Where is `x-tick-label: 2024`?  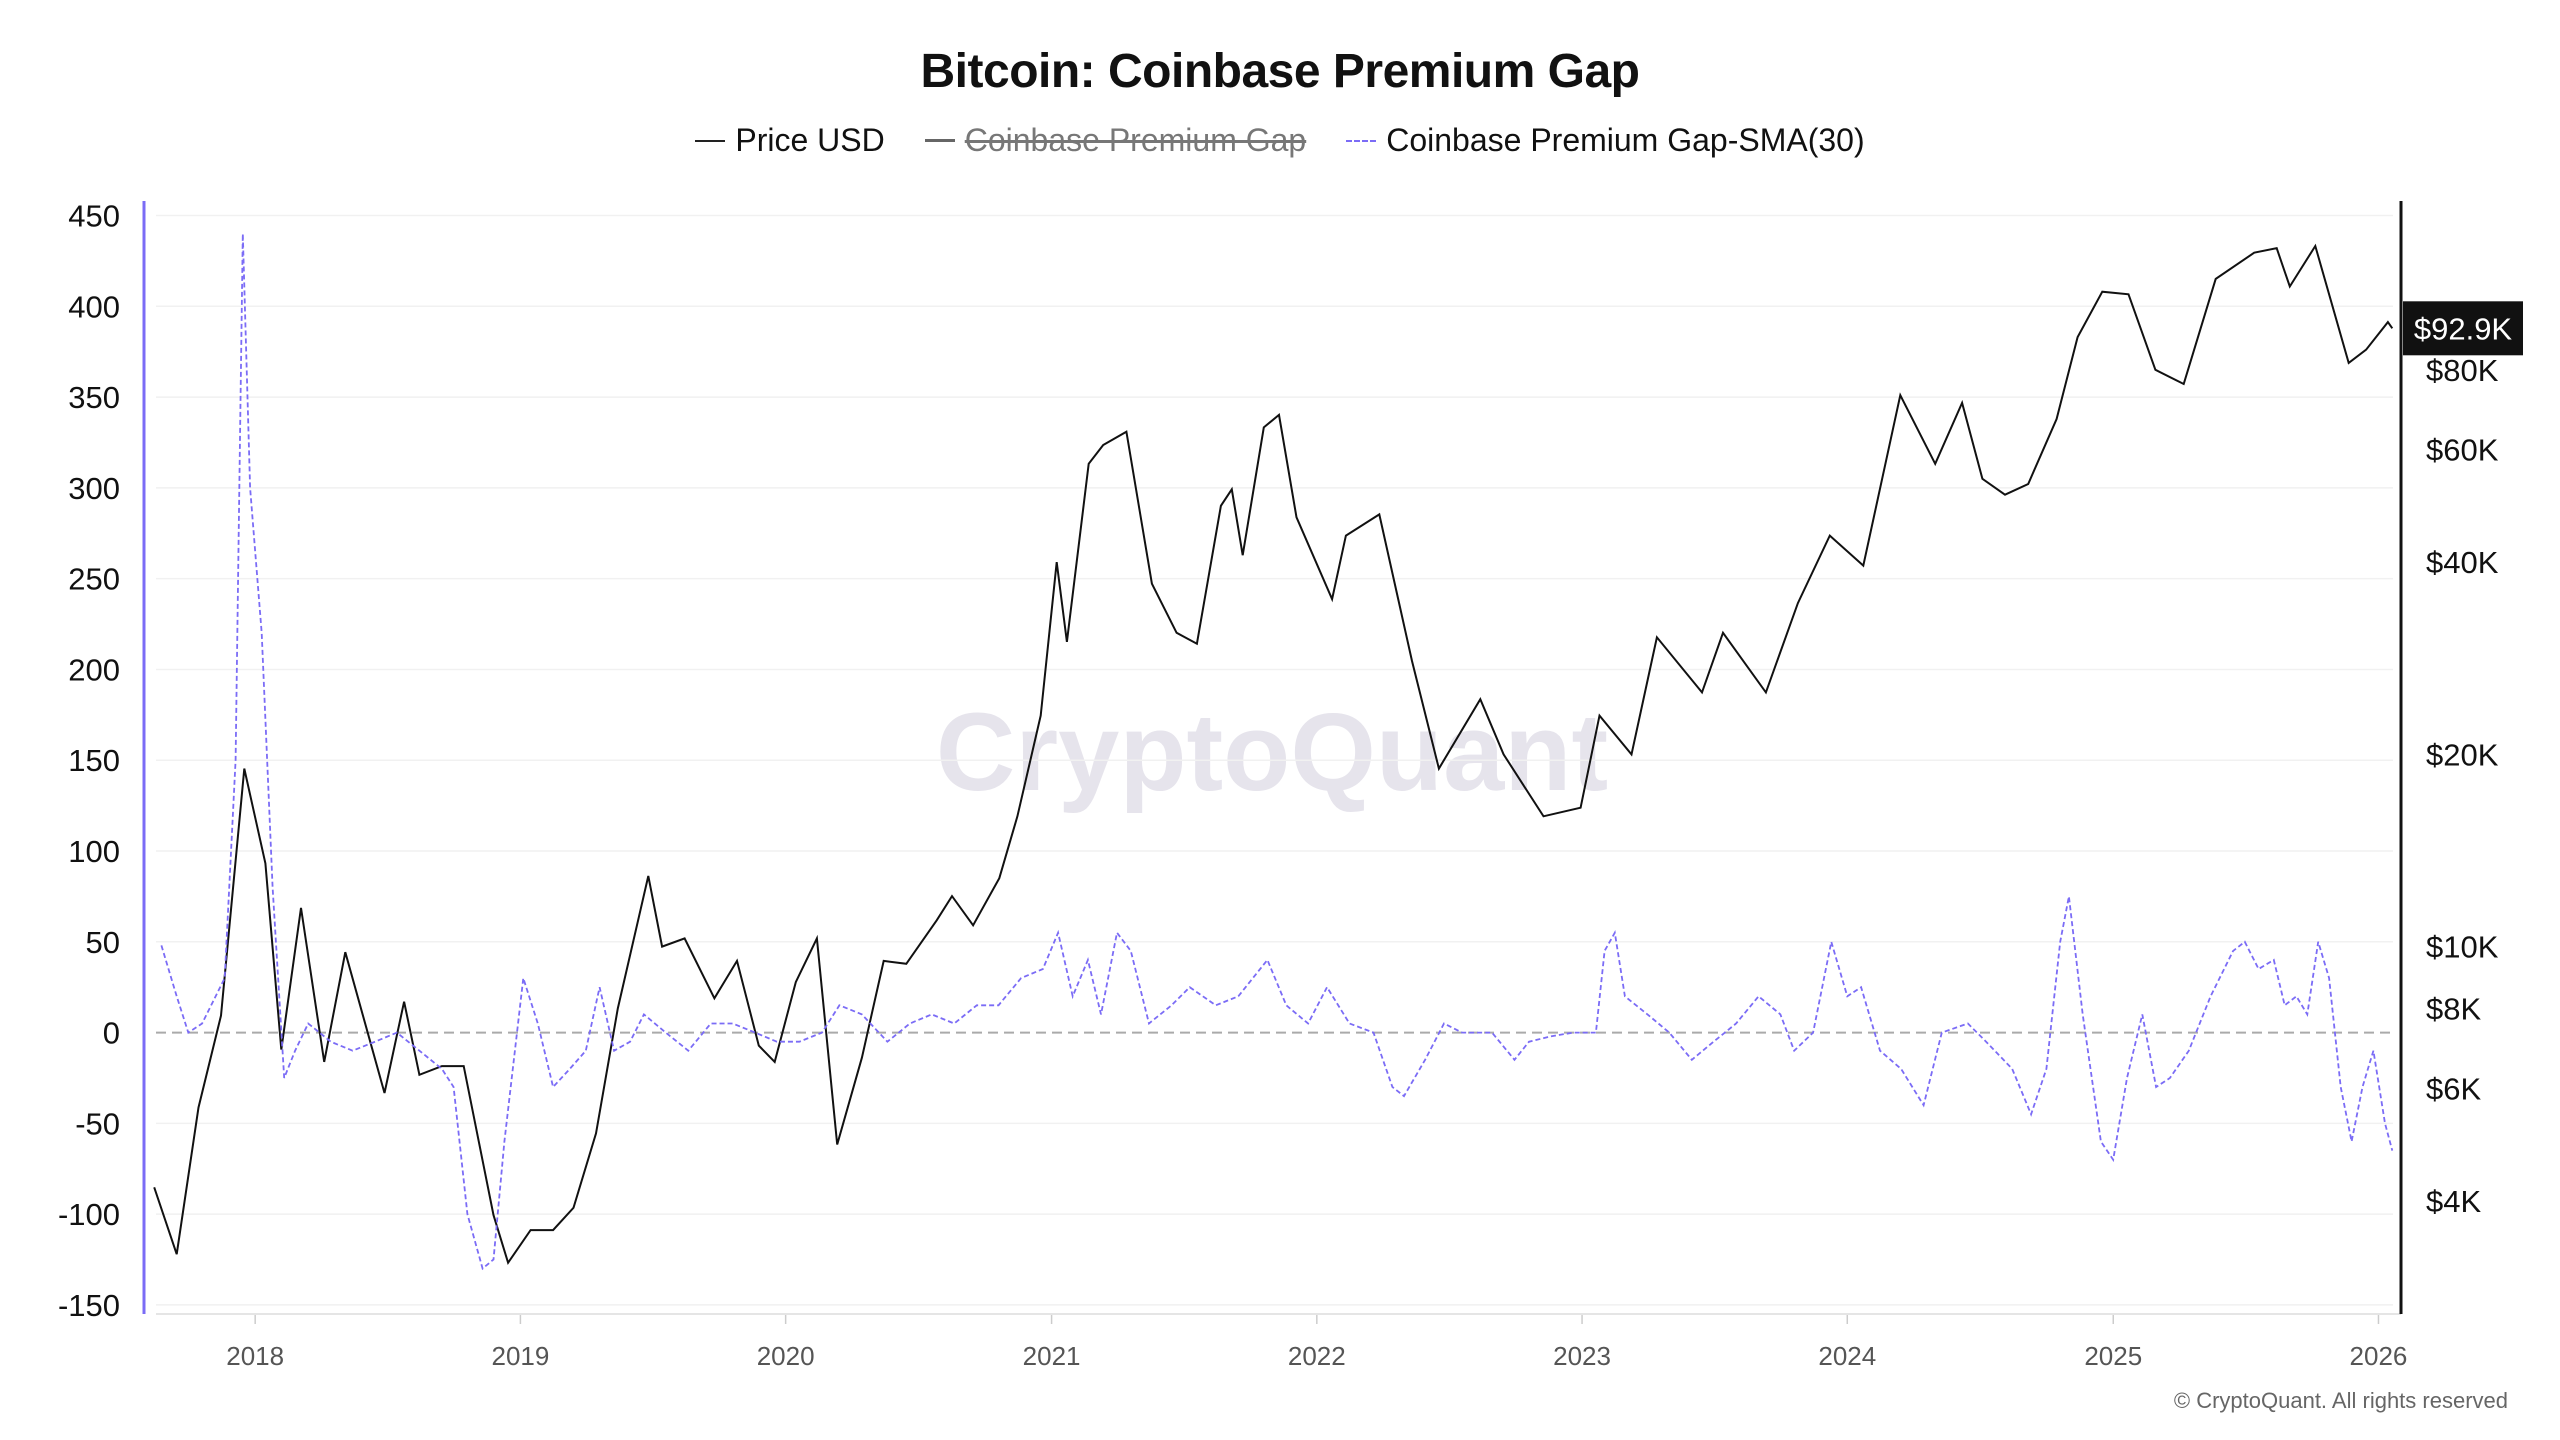 x-tick-label: 2024 is located at coordinates (1847, 1356).